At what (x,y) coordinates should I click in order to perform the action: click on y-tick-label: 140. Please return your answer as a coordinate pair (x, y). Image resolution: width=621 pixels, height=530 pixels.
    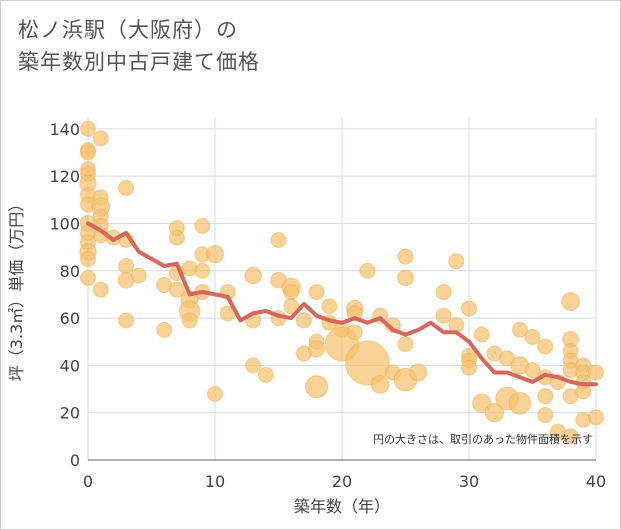
    Looking at the image, I should click on (64, 129).